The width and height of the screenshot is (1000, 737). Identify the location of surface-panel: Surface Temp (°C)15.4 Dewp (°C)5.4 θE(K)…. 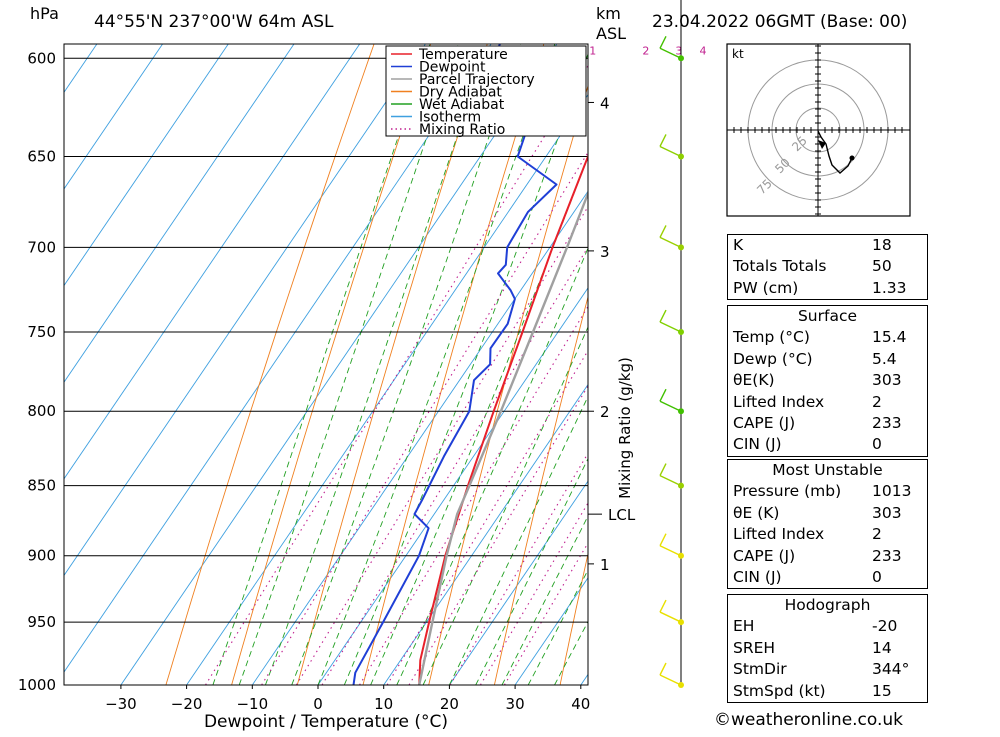
(827, 381).